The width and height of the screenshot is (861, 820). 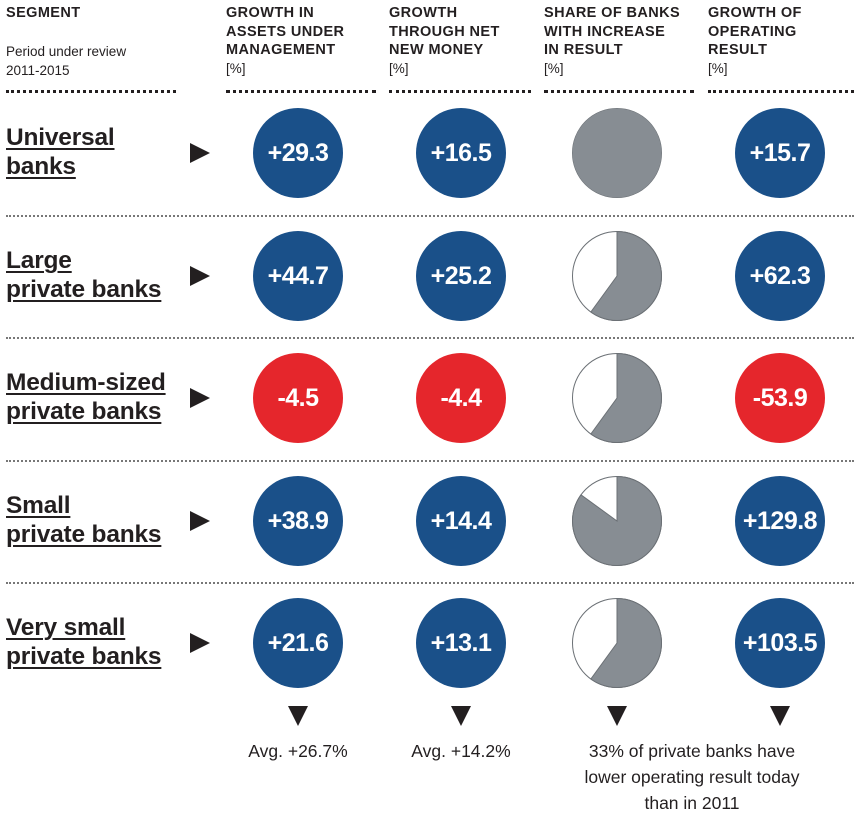 What do you see at coordinates (444, 31) in the screenshot?
I see `column-title: GROWTH THROUGH NET NEW MONEY` at bounding box center [444, 31].